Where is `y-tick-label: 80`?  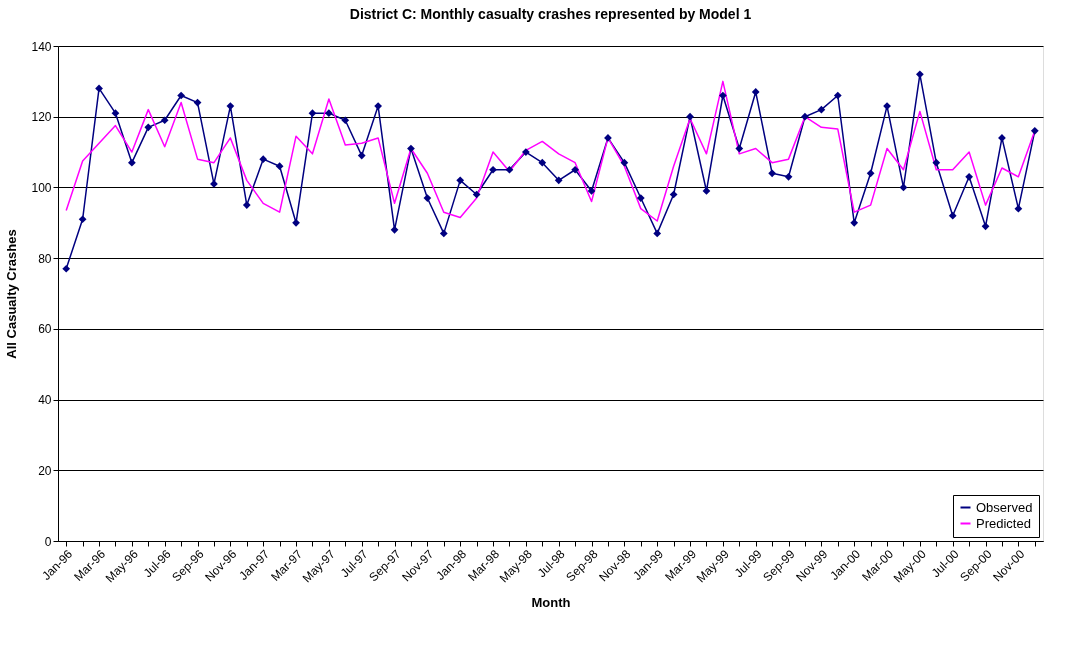 y-tick-label: 80 is located at coordinates (45, 258).